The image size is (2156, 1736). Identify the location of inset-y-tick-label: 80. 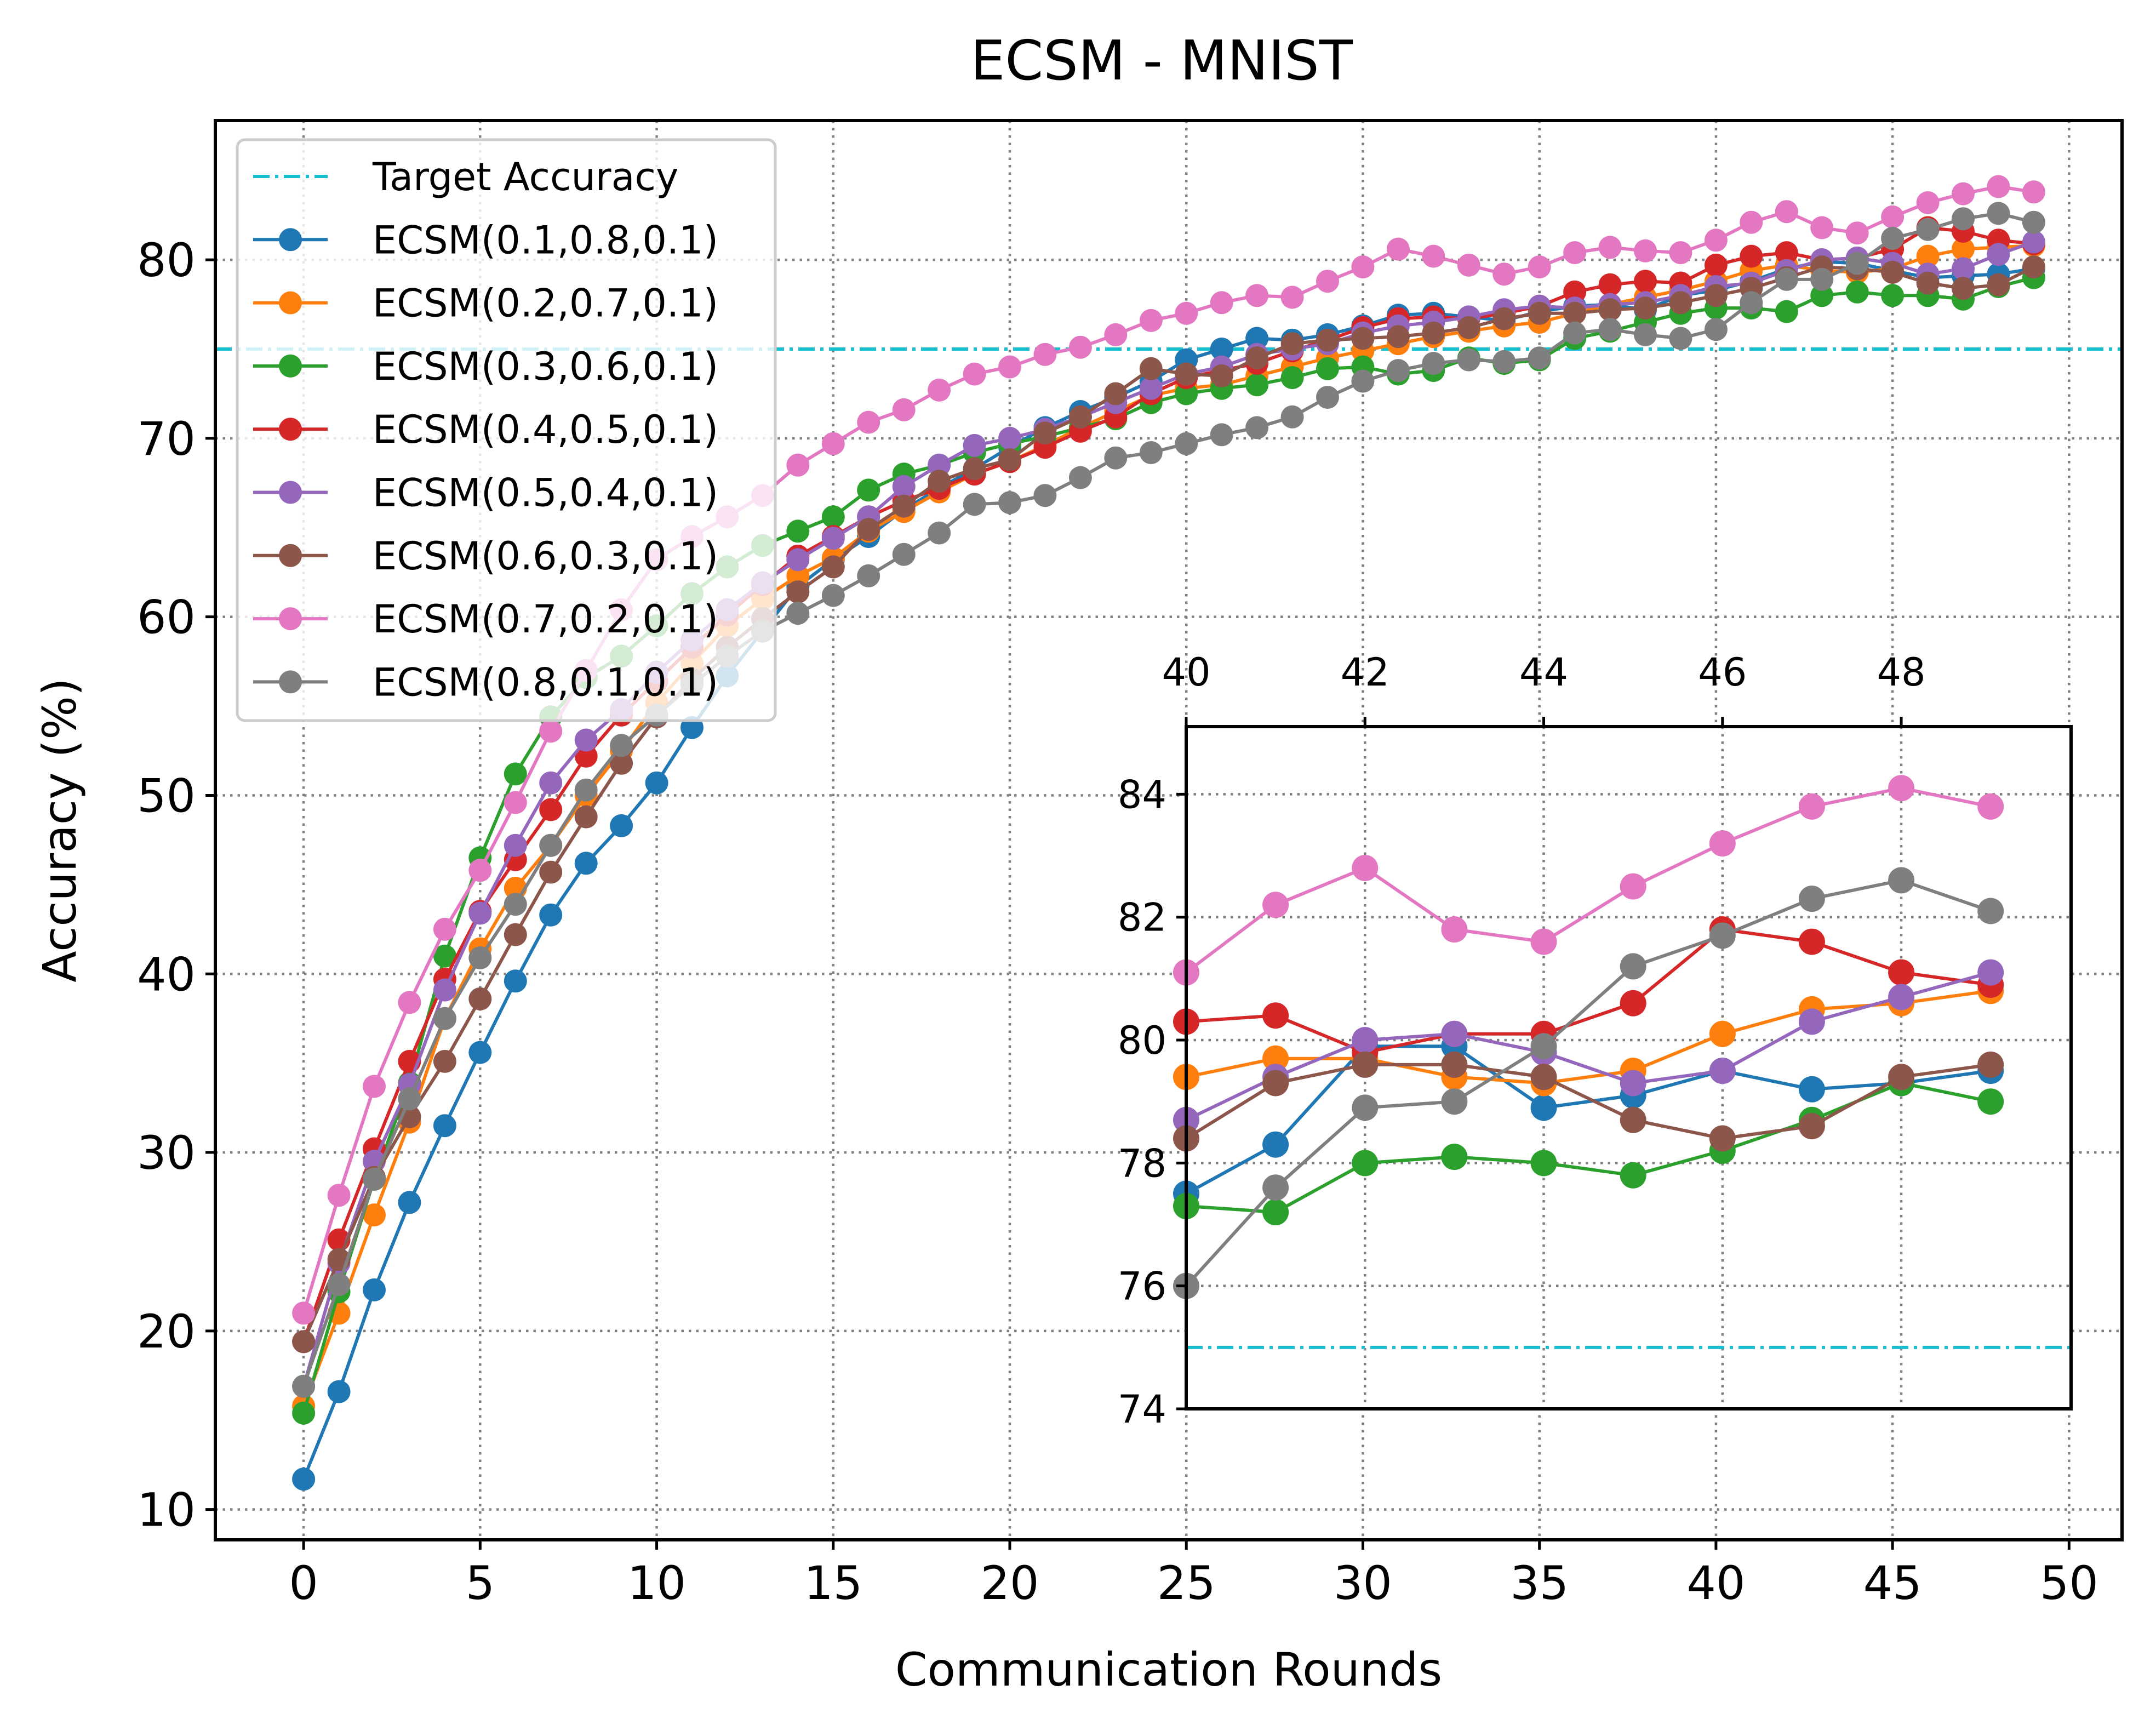
(1142, 1040).